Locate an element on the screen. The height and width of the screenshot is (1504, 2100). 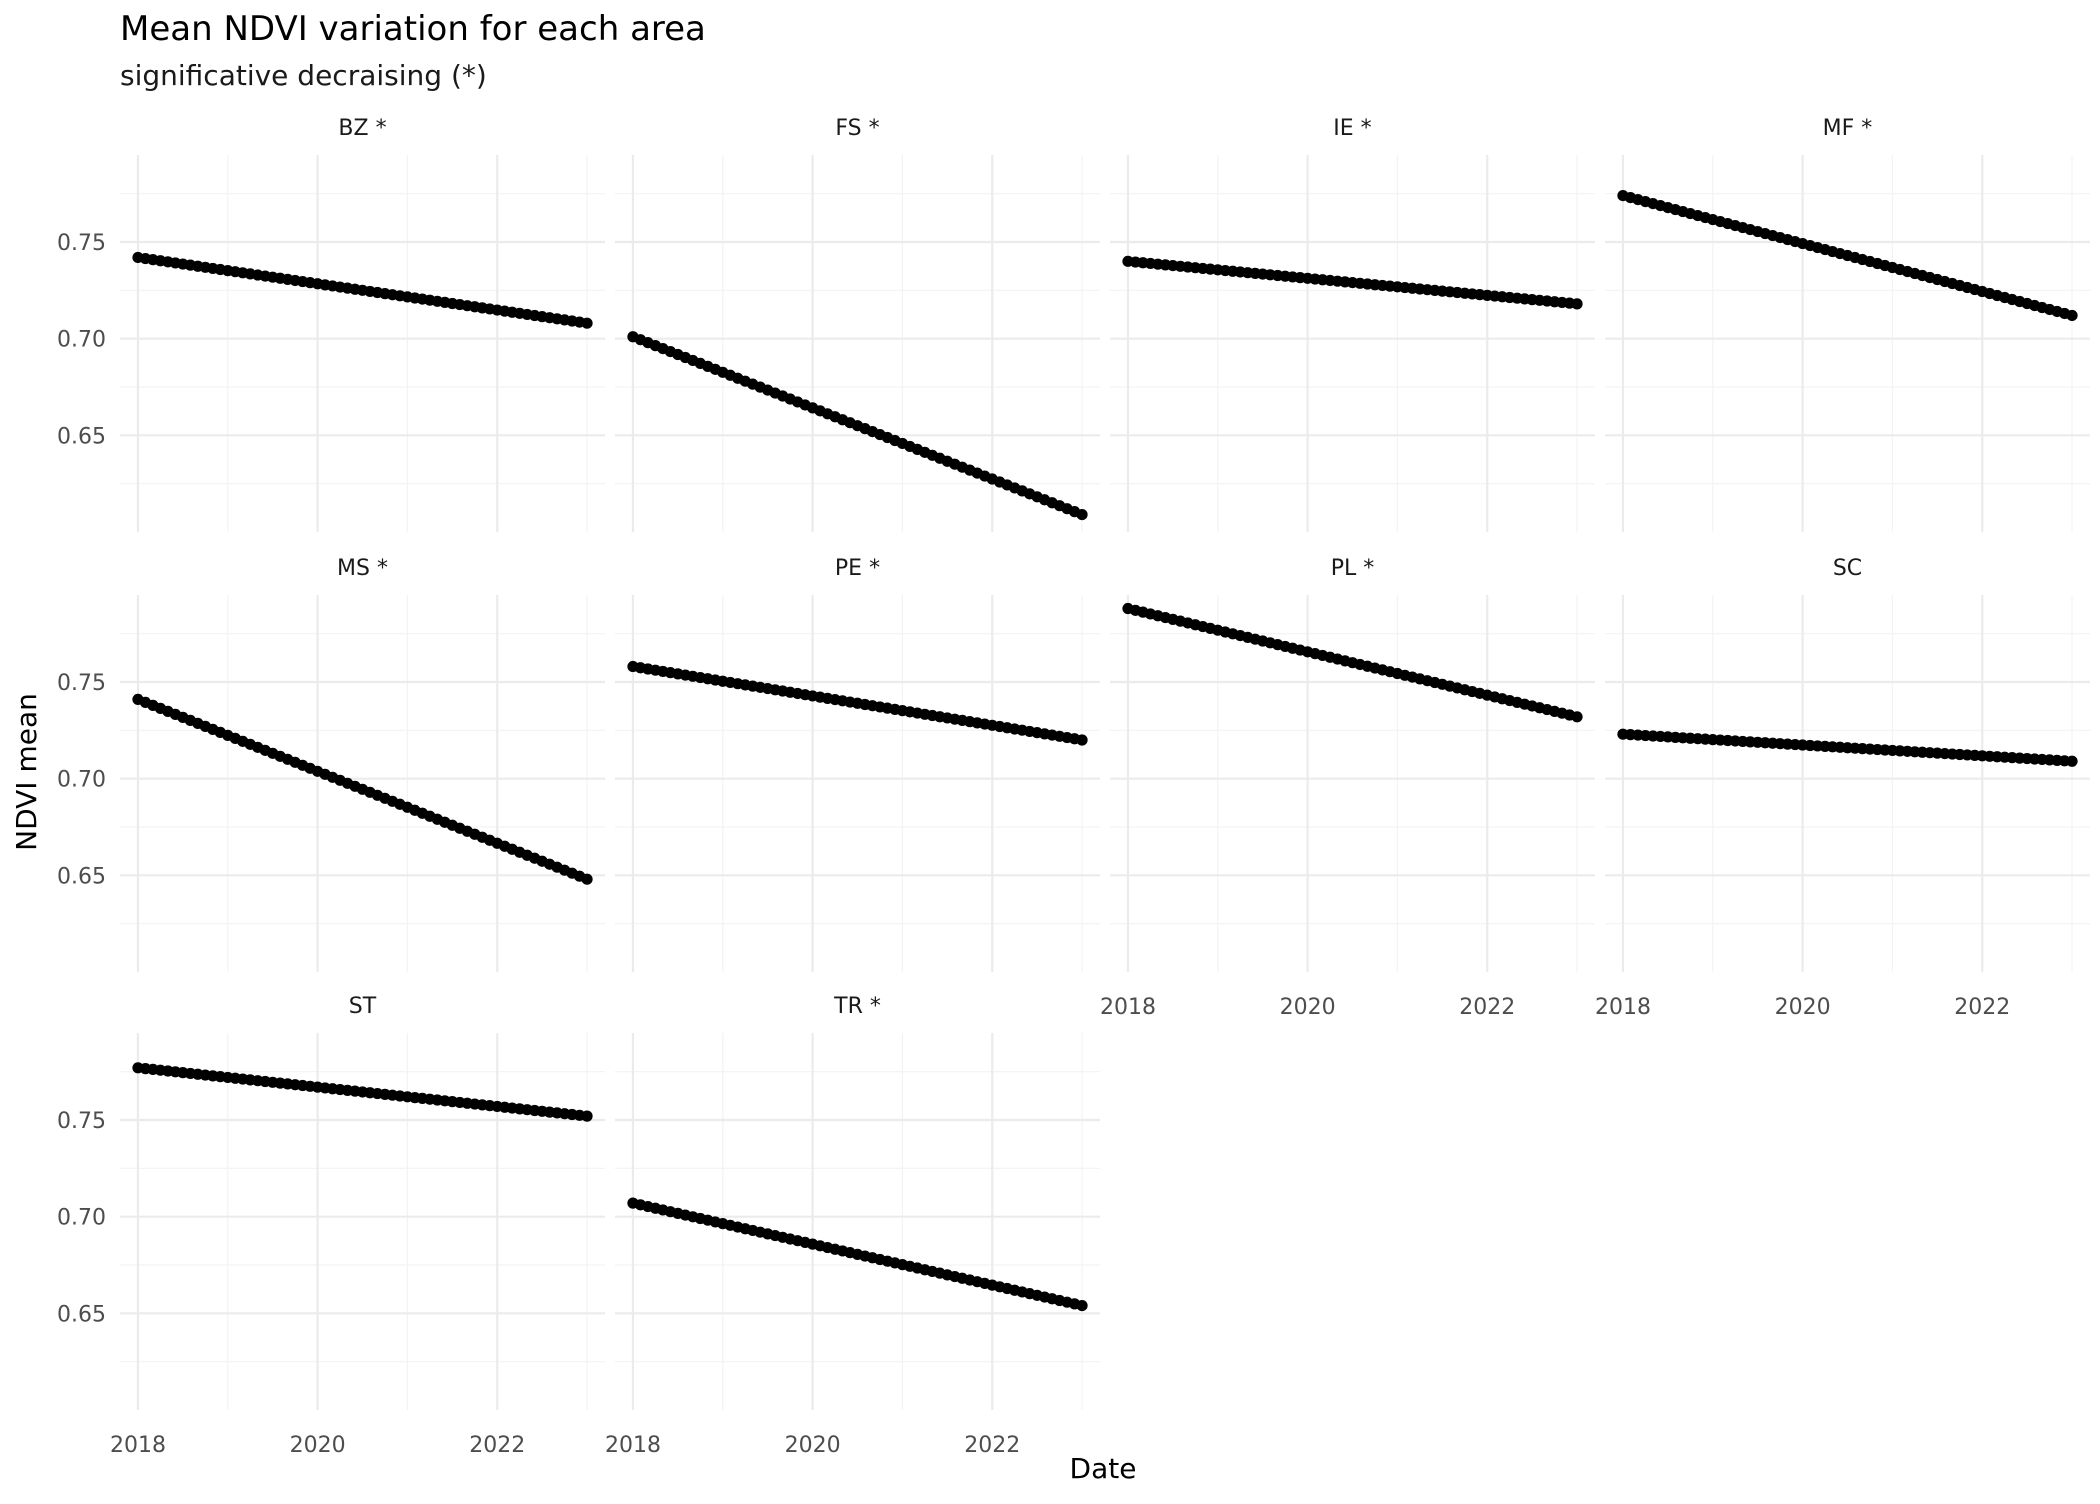
facet-panel-sc: SC 2018 2020 2022 is located at coordinates (1842, 788).